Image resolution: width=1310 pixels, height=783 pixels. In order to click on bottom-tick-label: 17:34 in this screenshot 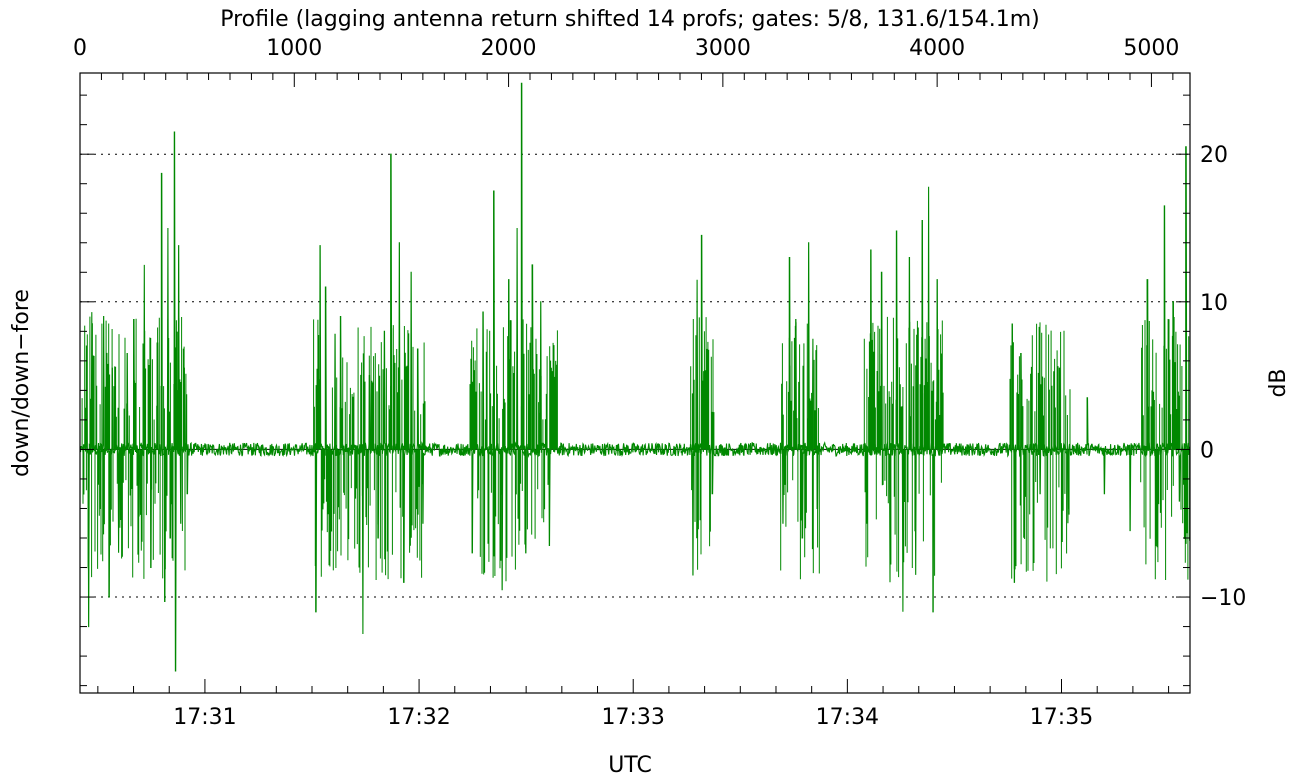, I will do `click(847, 717)`.